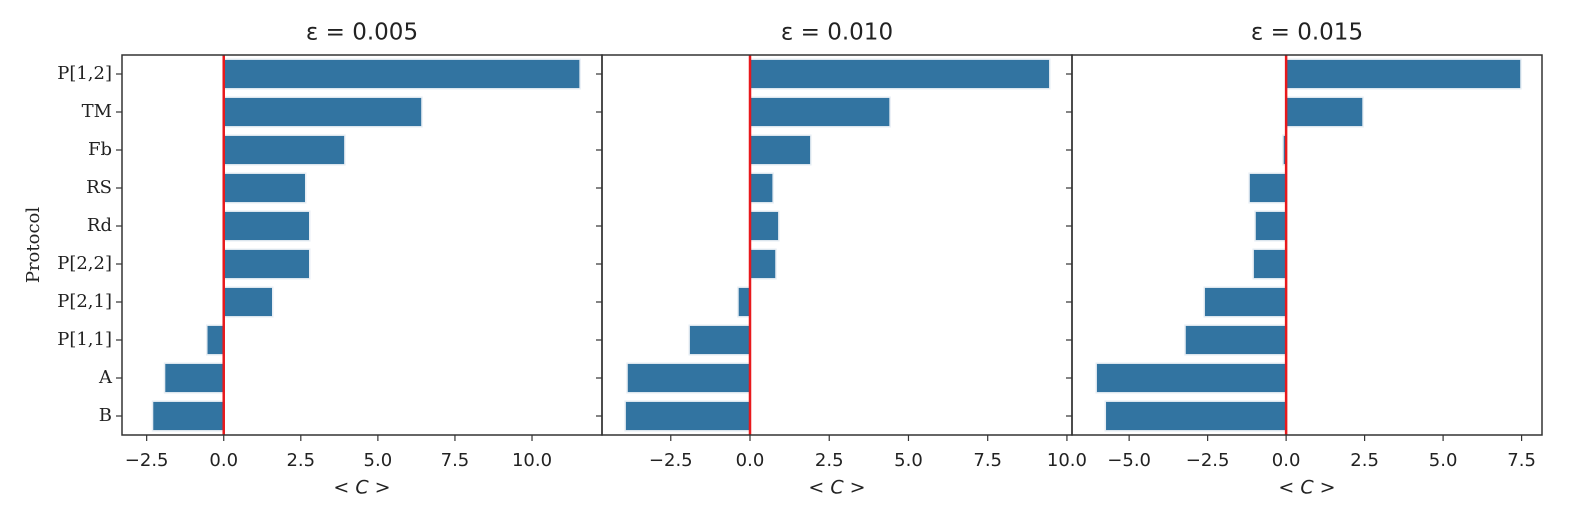 Image resolution: width=1578 pixels, height=526 pixels. Describe the element at coordinates (99, 187) in the screenshot. I see `y-tick-label: RS` at that location.